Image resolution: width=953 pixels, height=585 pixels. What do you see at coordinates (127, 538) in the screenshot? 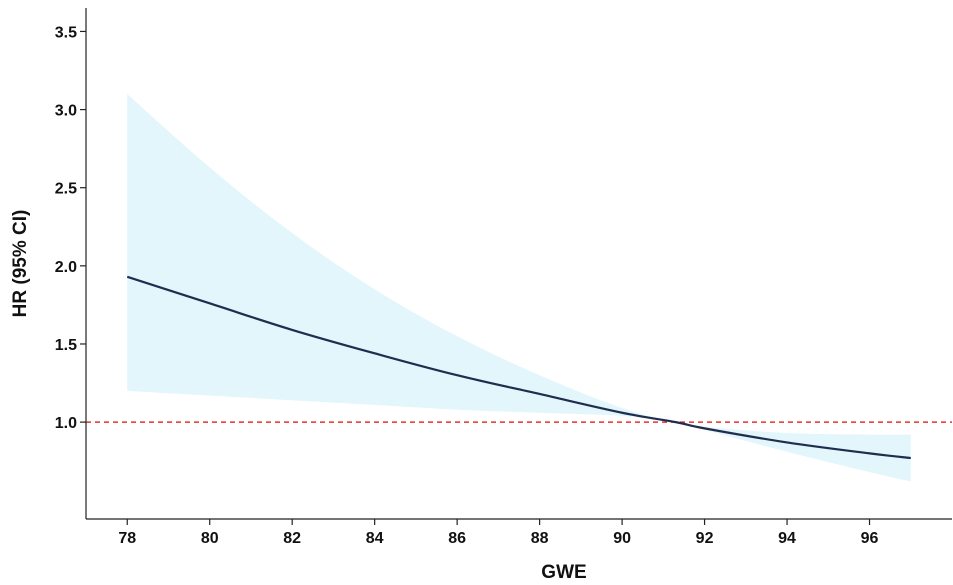
I see `x-tick-label: 78` at bounding box center [127, 538].